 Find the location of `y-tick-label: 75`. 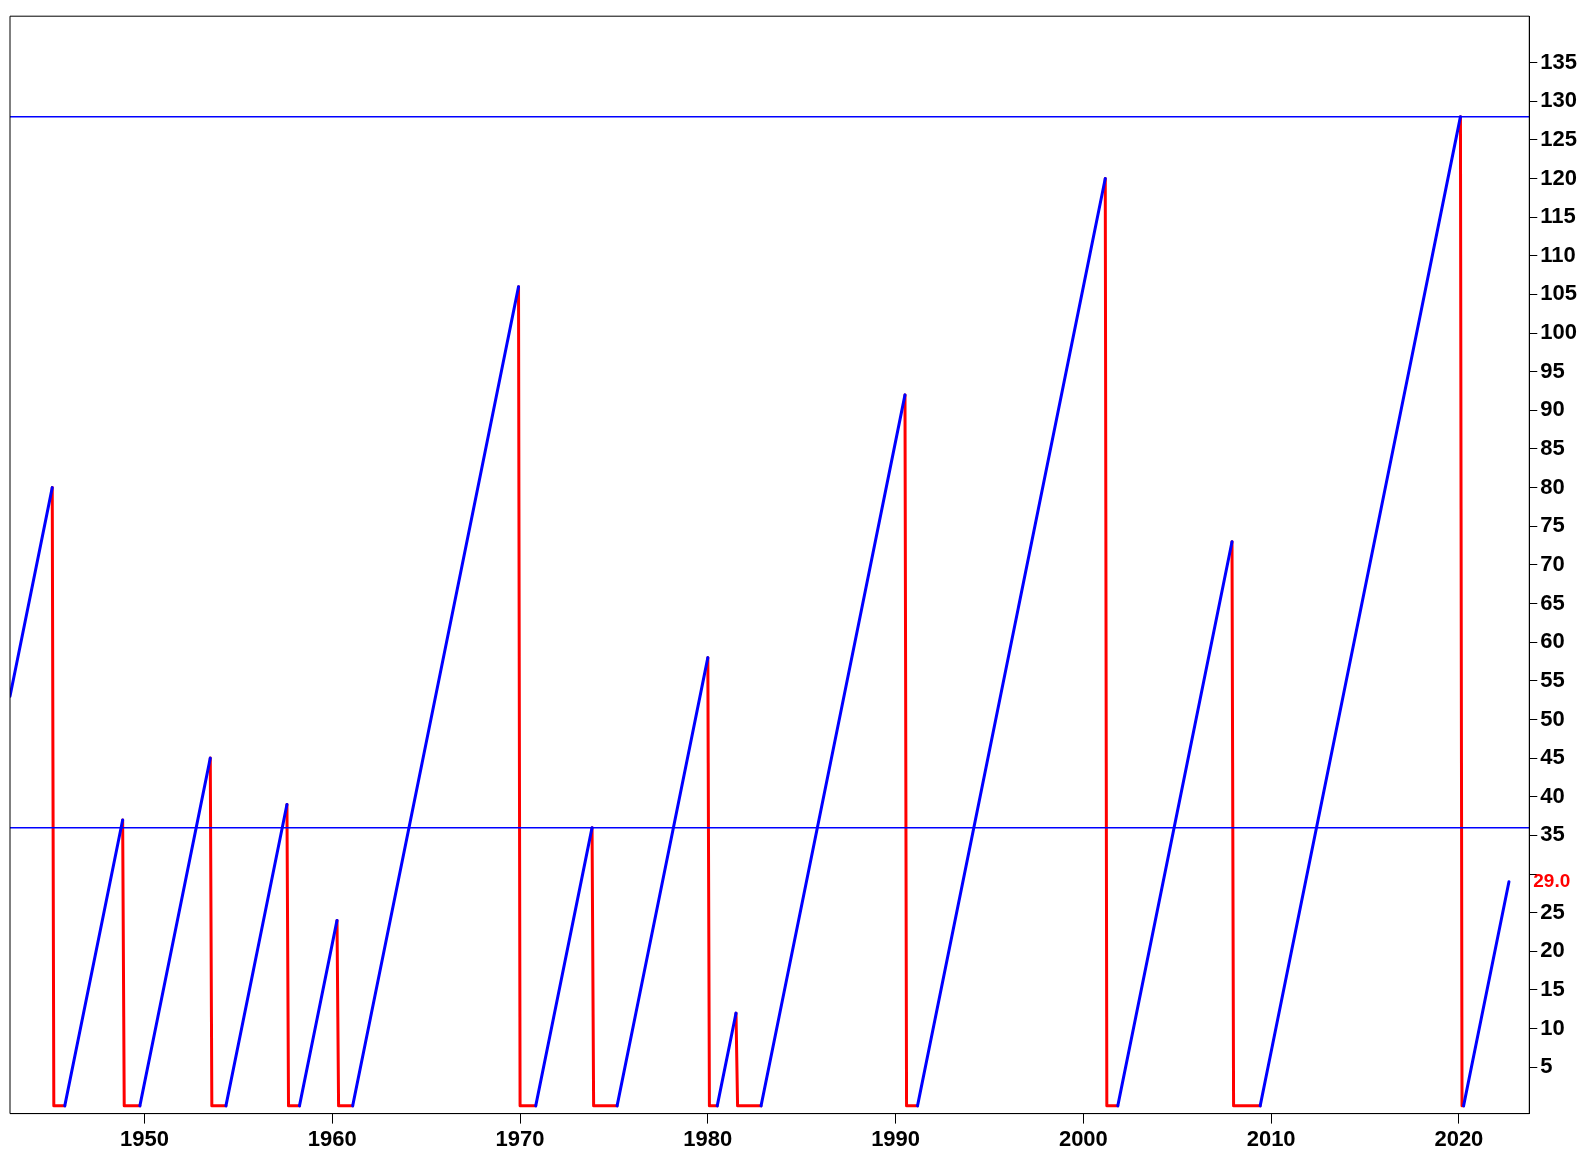

y-tick-label: 75 is located at coordinates (1552, 525).